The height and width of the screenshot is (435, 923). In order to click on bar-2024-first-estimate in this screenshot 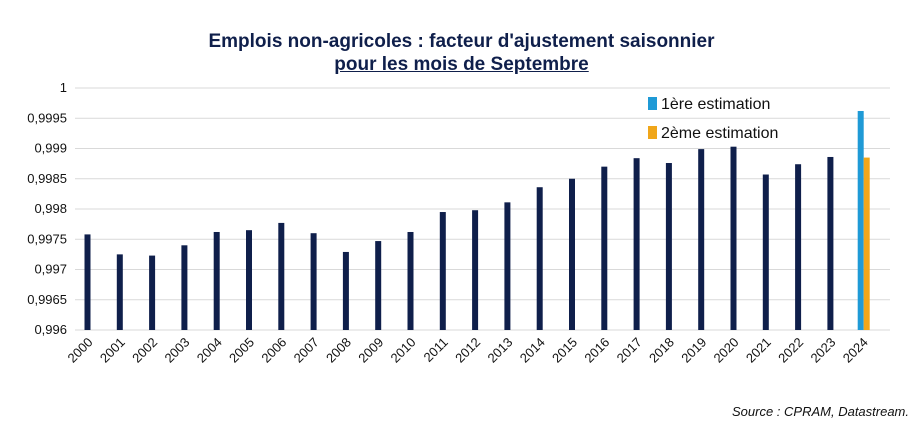, I will do `click(860, 220)`.